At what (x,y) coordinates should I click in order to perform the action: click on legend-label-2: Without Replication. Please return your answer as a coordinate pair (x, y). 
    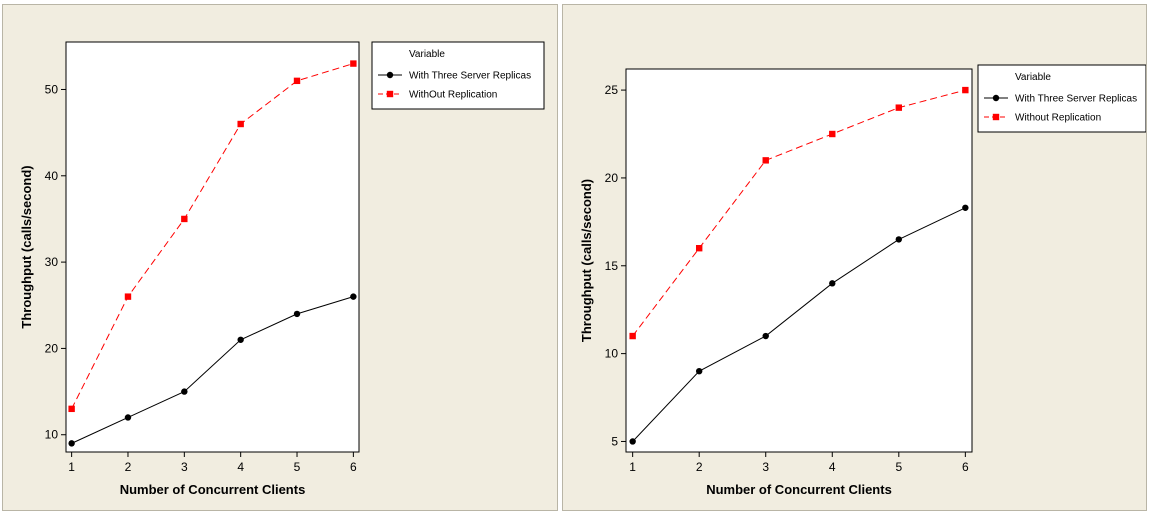
    Looking at the image, I should click on (1058, 118).